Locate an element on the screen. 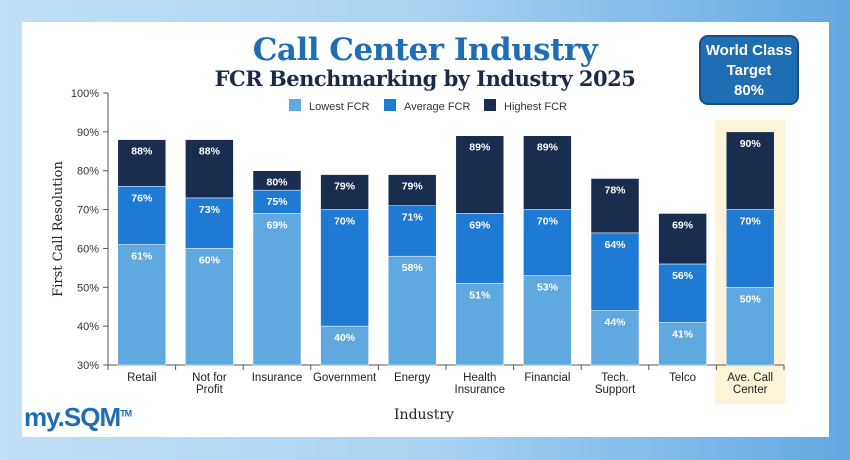 Image resolution: width=850 pixels, height=460 pixels. data-label: 56% is located at coordinates (683, 276).